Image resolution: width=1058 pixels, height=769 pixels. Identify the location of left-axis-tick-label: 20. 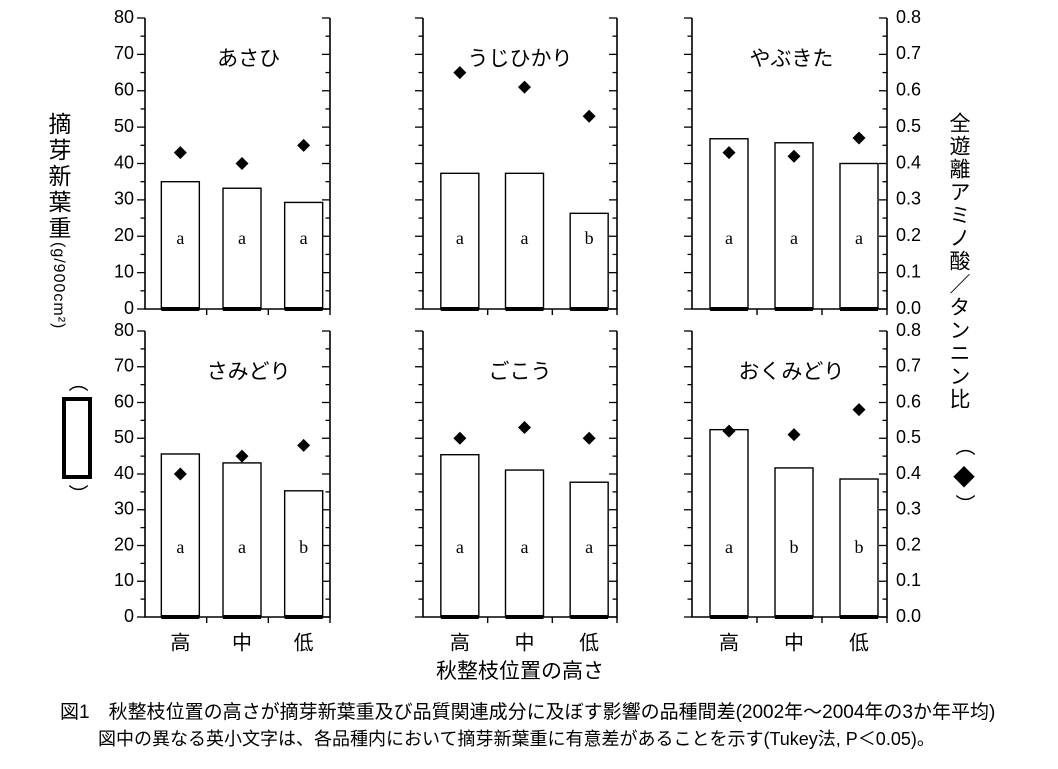
(124, 544).